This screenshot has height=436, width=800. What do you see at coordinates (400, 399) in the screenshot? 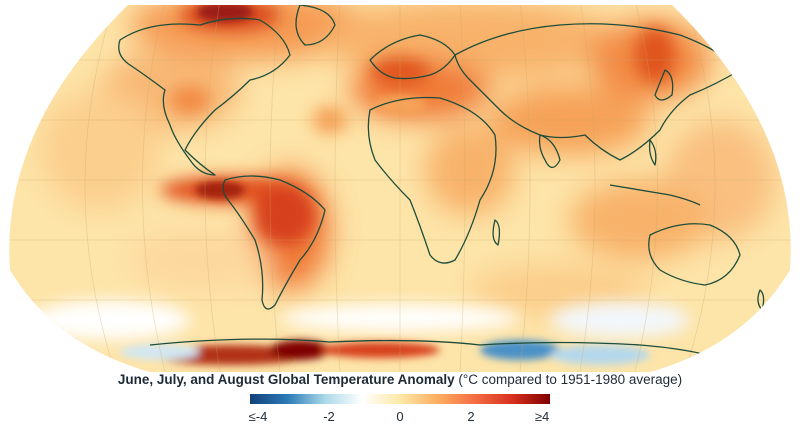
I see `legend-color-bar` at bounding box center [400, 399].